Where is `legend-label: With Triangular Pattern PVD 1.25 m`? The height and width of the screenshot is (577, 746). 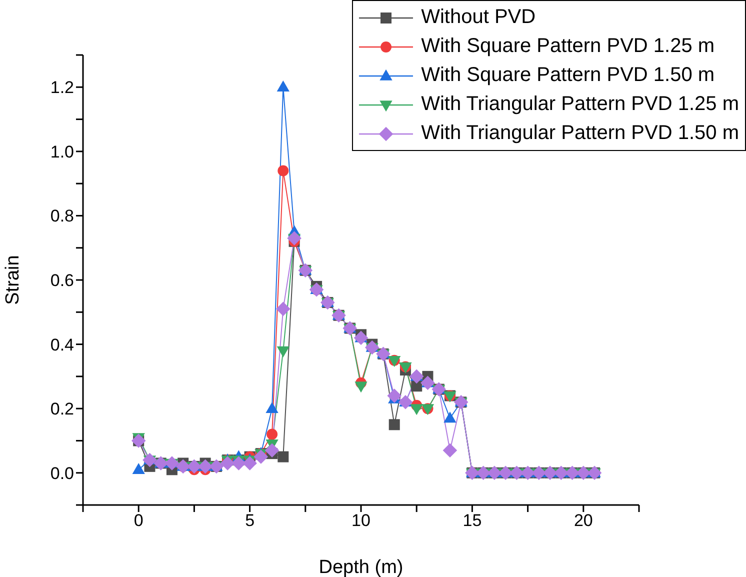
legend-label: With Triangular Pattern PVD 1.25 m is located at coordinates (580, 104).